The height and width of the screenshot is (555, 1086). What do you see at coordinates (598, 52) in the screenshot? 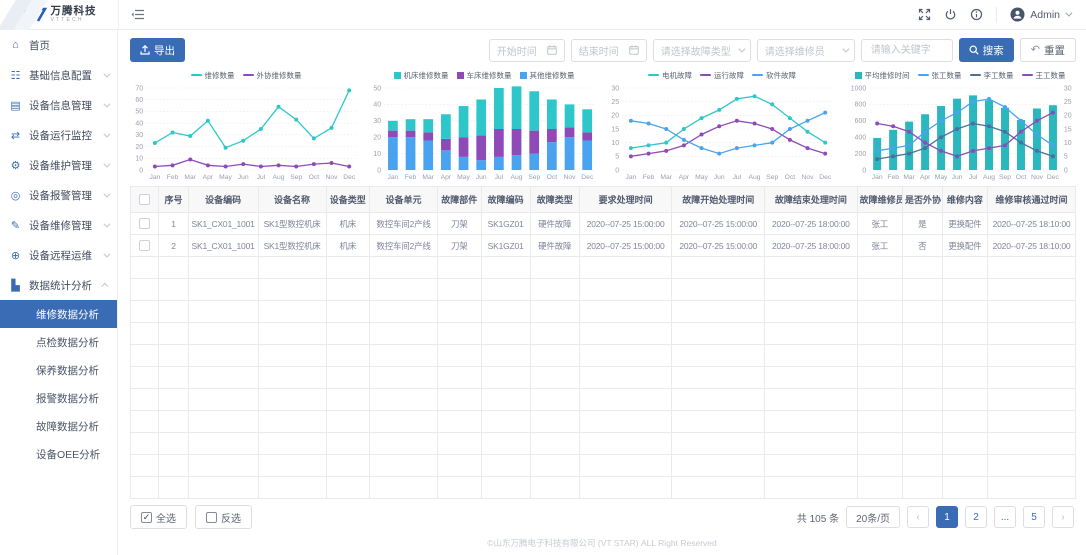
I see `placeholder-text: 结束时间` at bounding box center [598, 52].